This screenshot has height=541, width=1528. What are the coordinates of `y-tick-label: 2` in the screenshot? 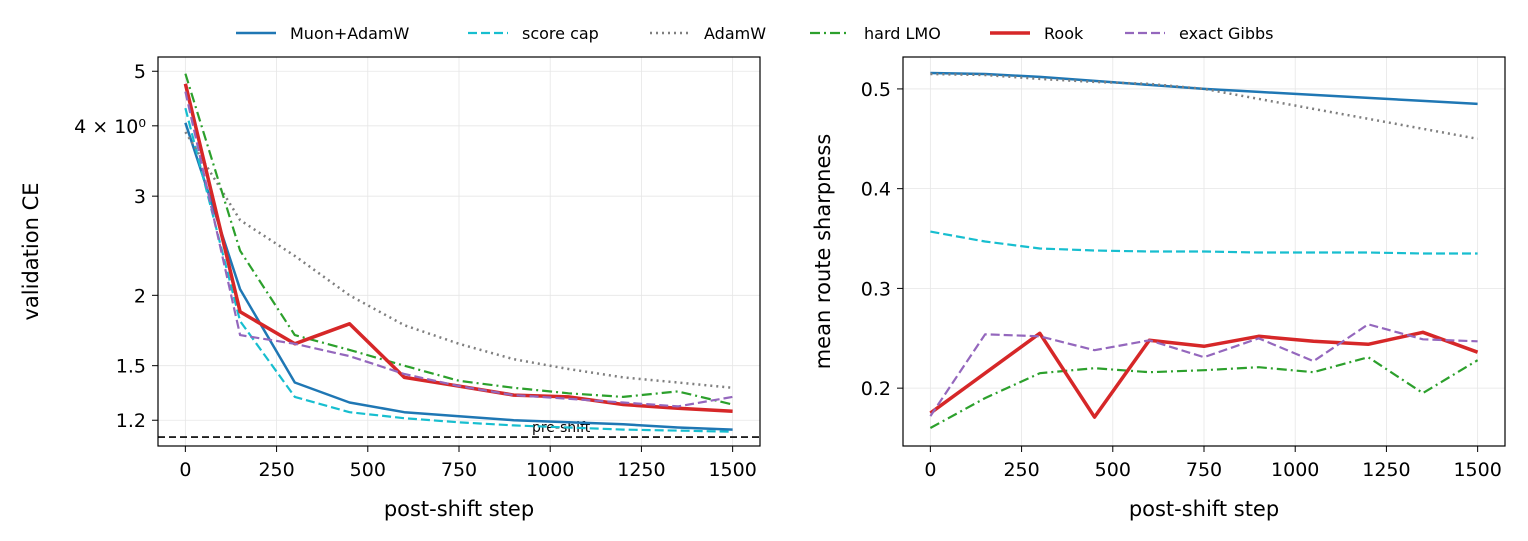 It's located at (140, 296).